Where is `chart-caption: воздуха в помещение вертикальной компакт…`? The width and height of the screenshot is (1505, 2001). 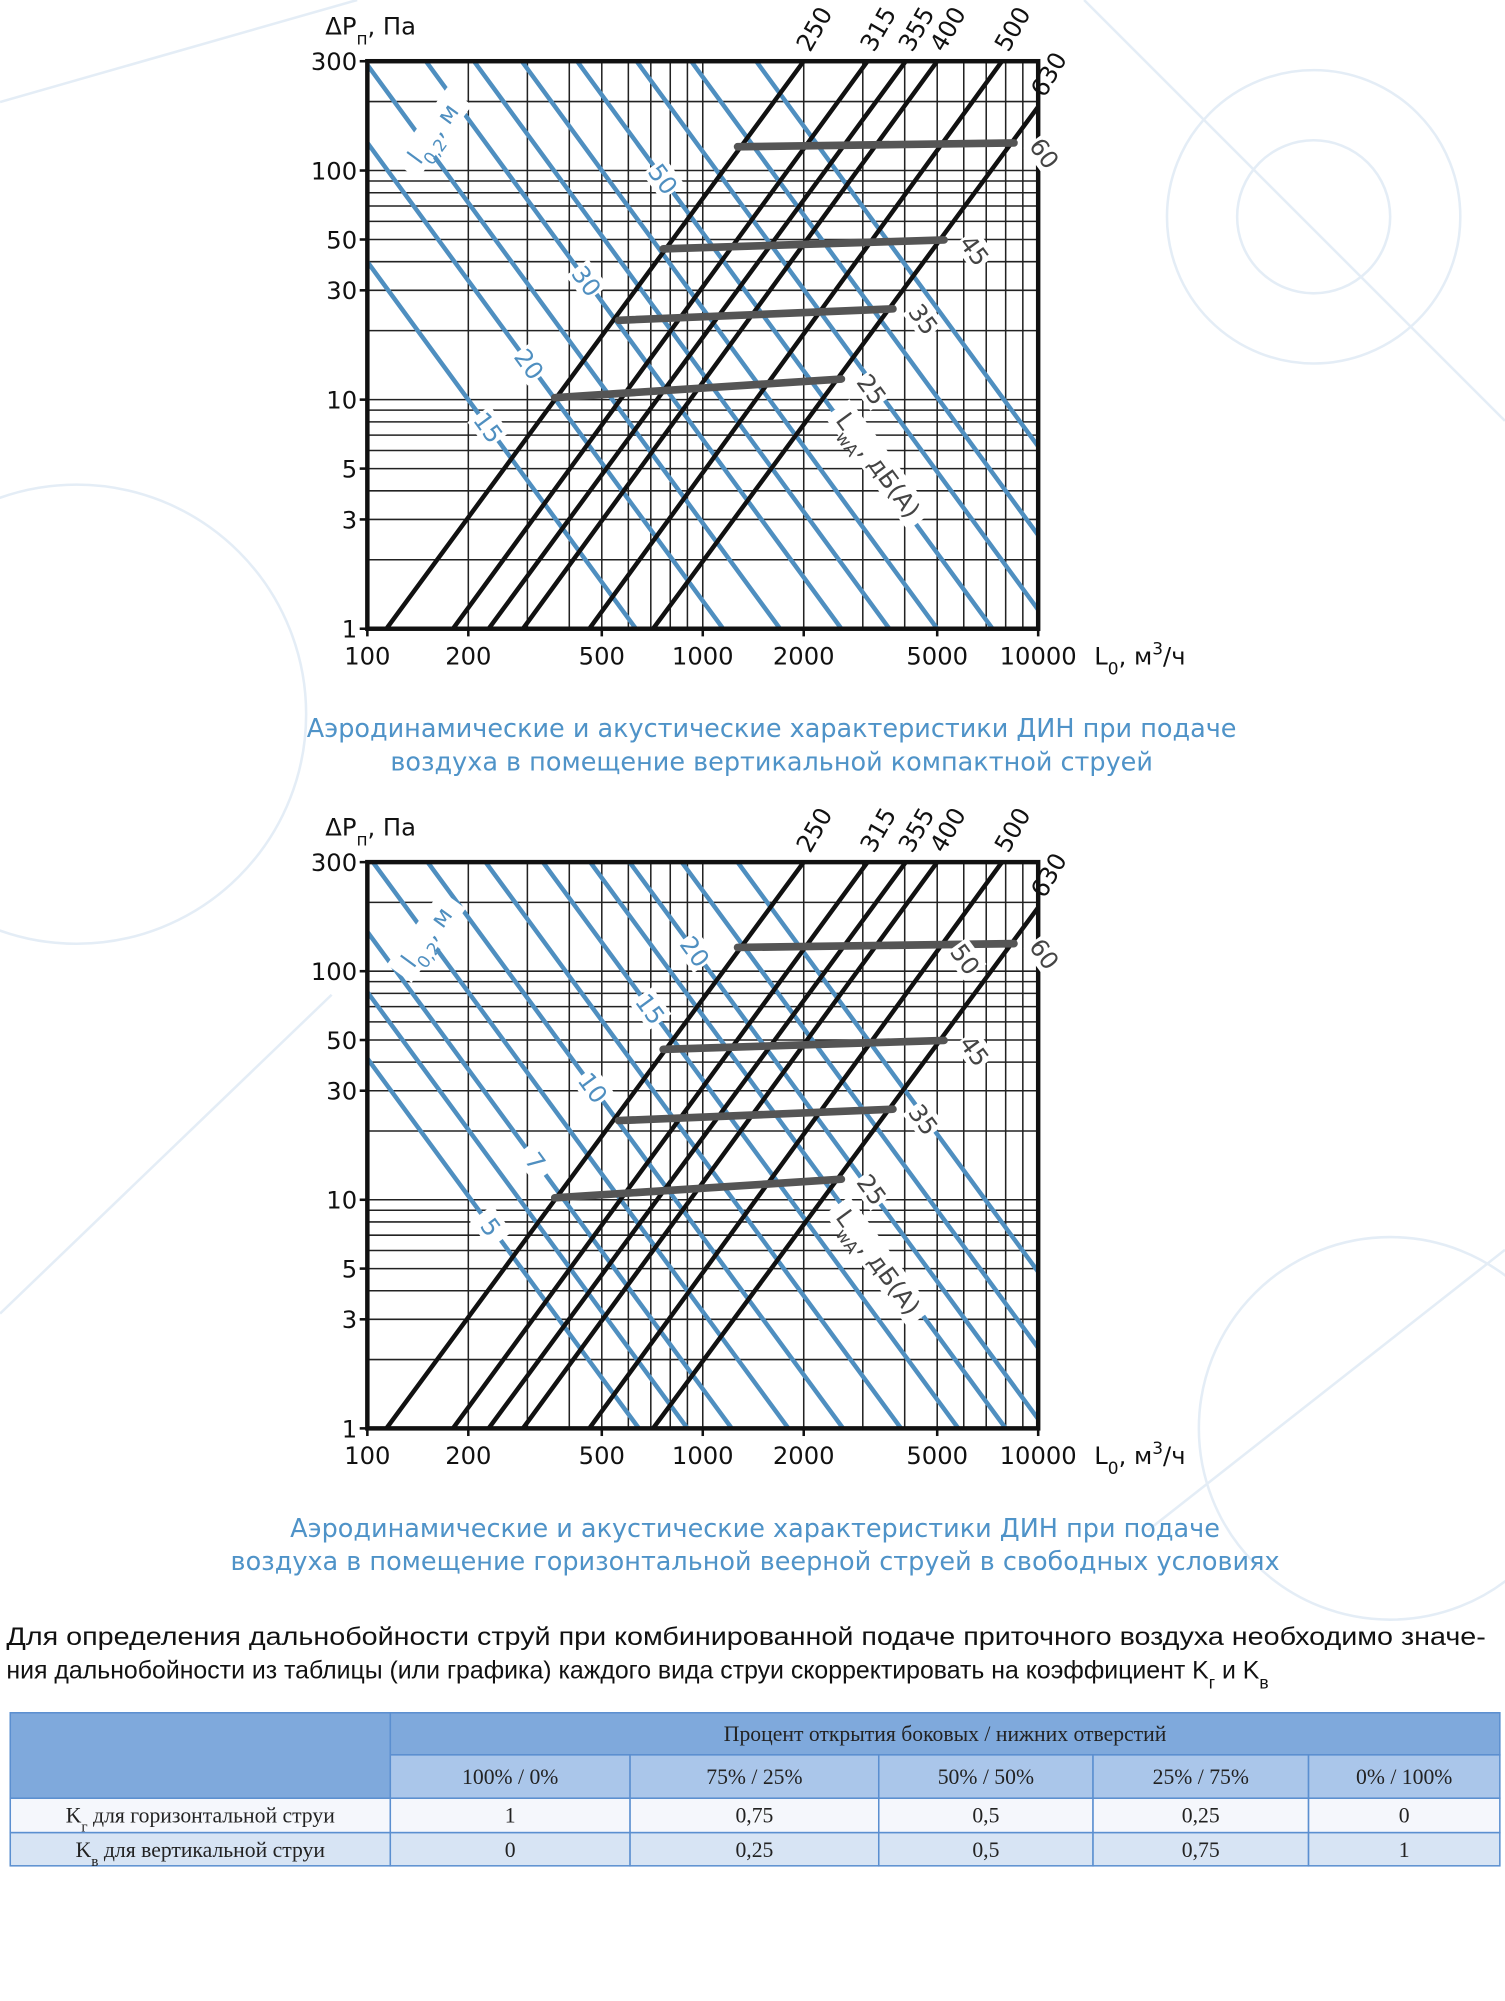
chart-caption: воздуха в помещение вертикальной компакт… is located at coordinates (771, 762).